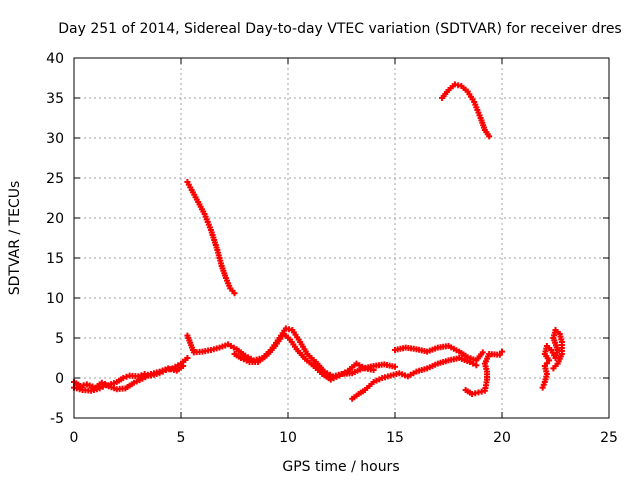  Describe the element at coordinates (609, 438) in the screenshot. I see `x-tick-label: 25` at that location.